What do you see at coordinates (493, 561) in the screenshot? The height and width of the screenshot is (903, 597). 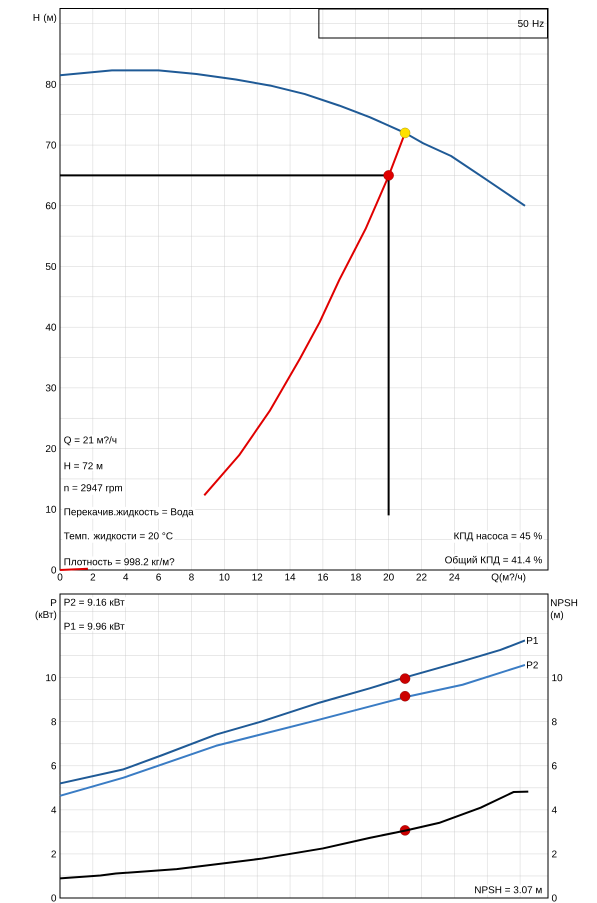 I see `annotation: Общий КПД = 41.4 %` at bounding box center [493, 561].